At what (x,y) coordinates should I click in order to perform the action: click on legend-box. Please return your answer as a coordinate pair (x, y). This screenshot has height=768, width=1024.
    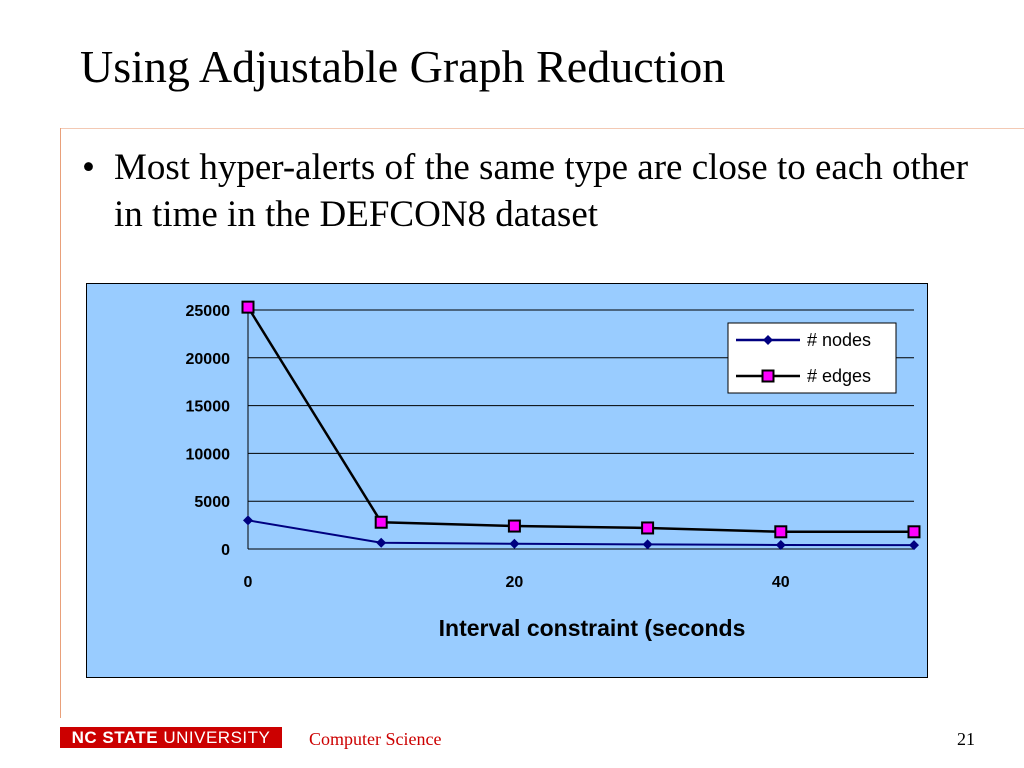
    Looking at the image, I should click on (812, 358).